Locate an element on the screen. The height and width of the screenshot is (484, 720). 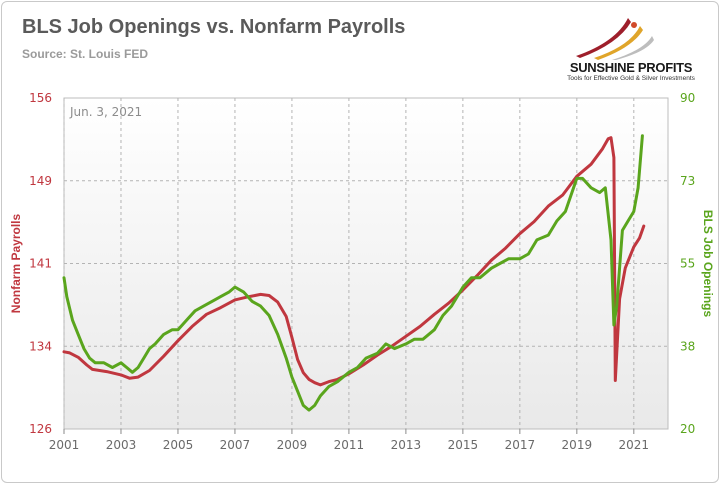
x-tick-label: 2011 is located at coordinates (349, 445).